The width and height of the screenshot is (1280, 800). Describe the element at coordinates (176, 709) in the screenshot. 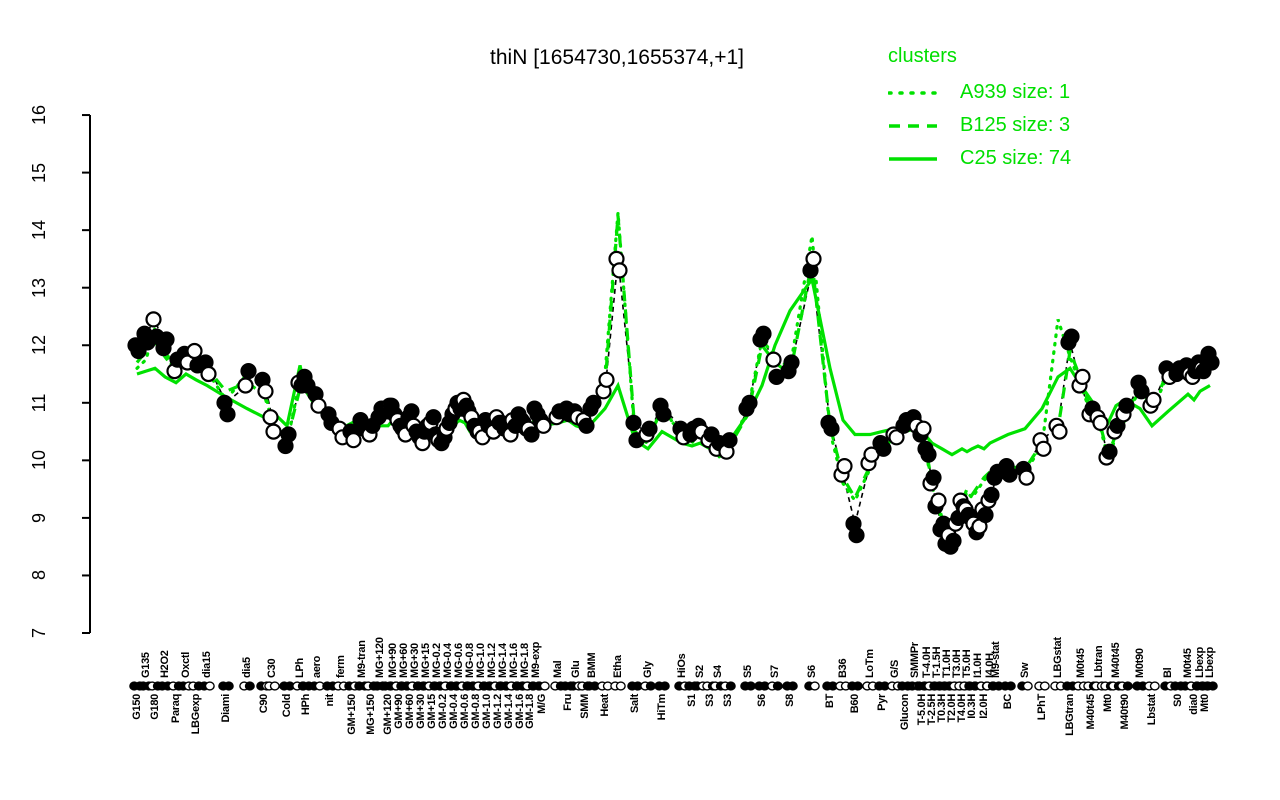

I see `x-axis-label: Paraq` at that location.